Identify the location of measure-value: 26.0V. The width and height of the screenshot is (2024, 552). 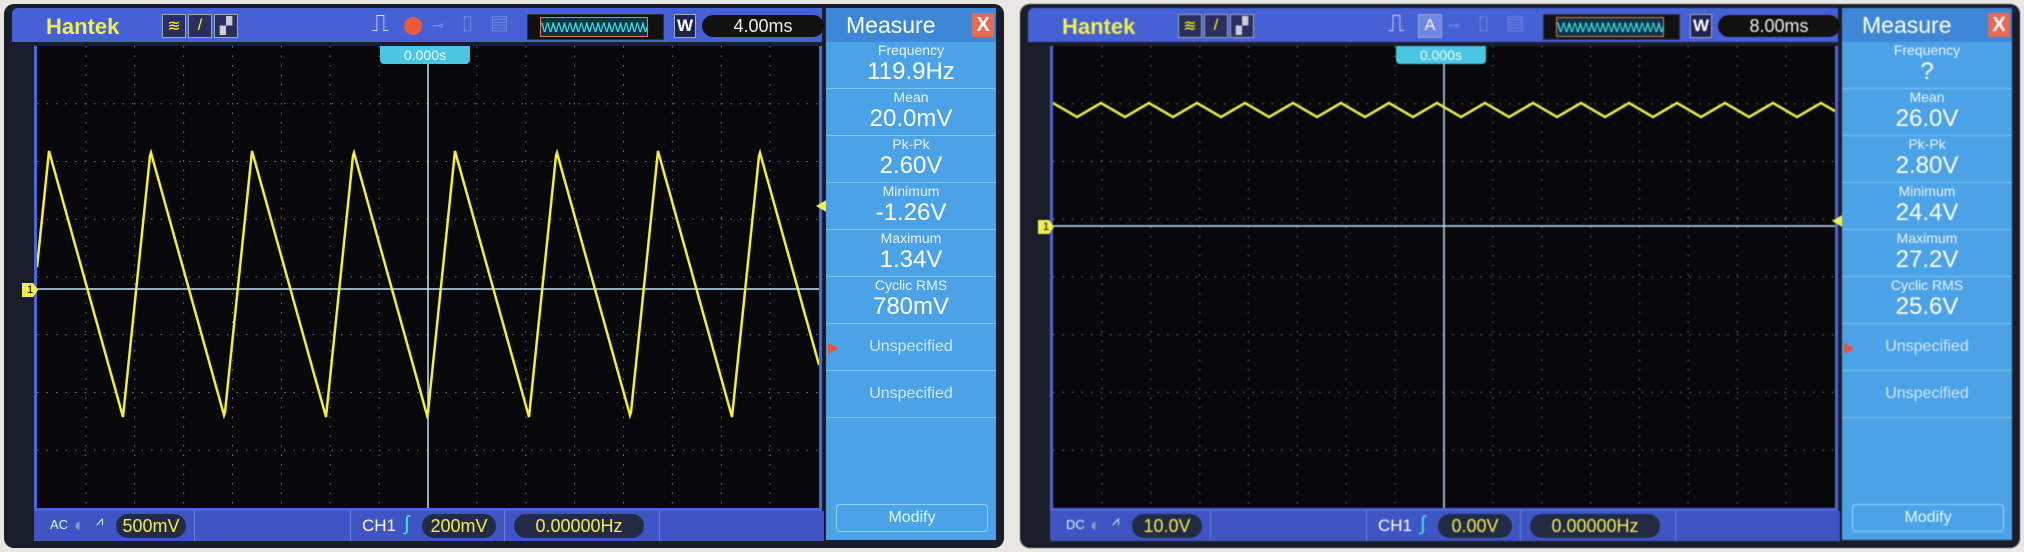
(1927, 118).